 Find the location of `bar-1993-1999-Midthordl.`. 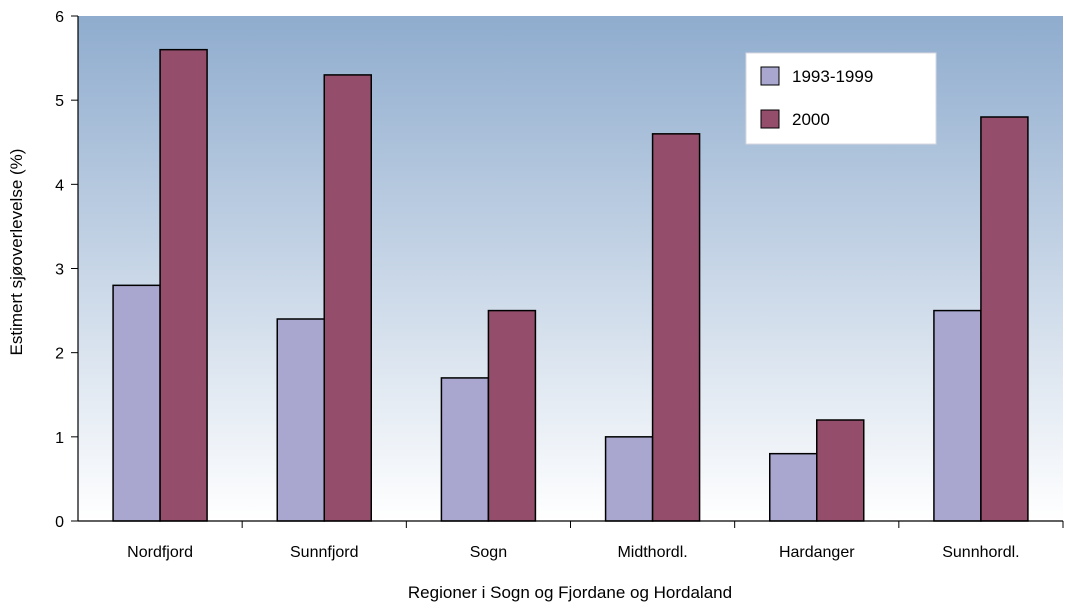

bar-1993-1999-Midthordl. is located at coordinates (629, 479).